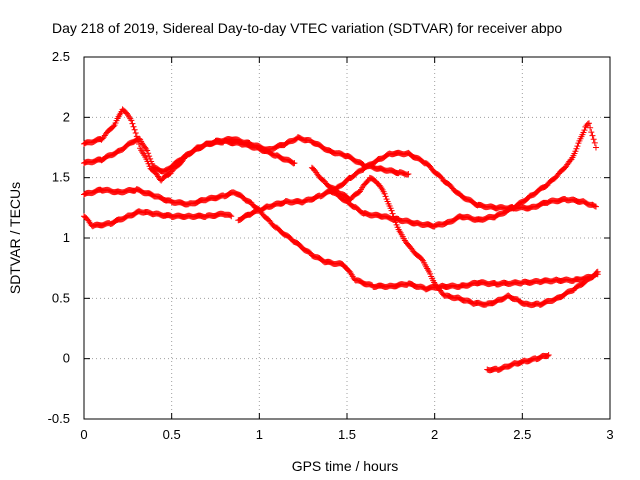  I want to click on y-tick-label: 1, so click(66, 237).